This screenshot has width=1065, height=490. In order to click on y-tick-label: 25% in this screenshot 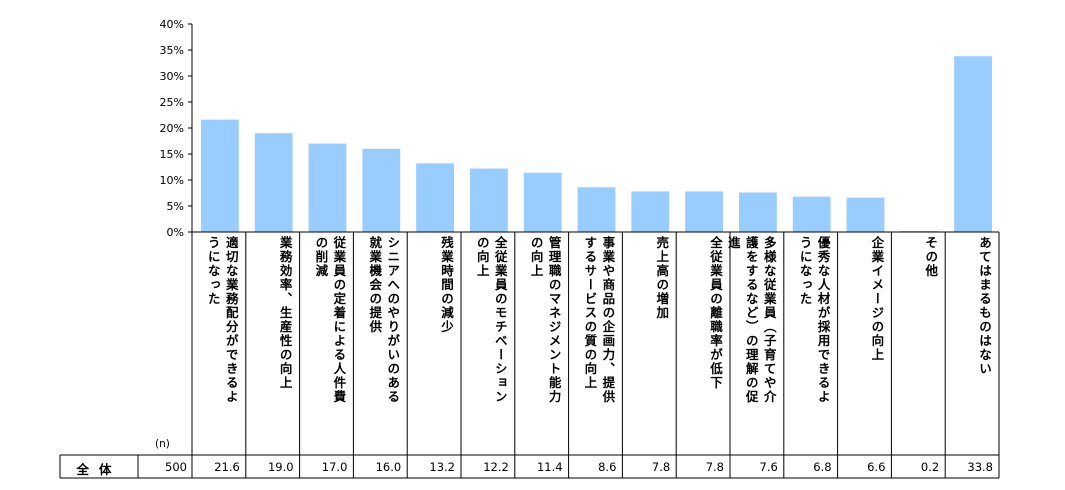, I will do `click(172, 102)`.